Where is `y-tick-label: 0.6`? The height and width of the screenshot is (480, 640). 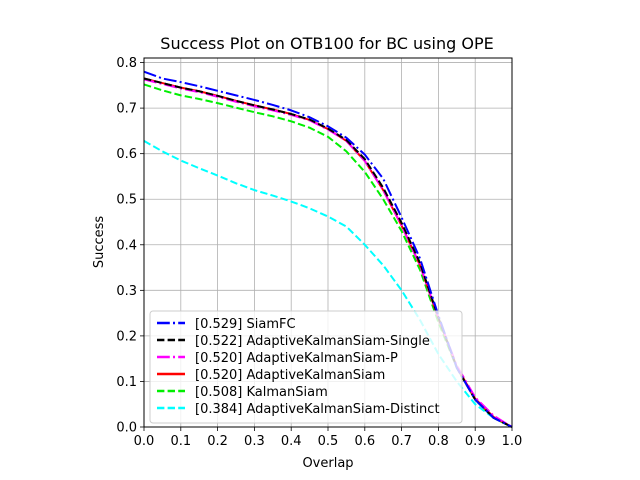 y-tick-label: 0.6 is located at coordinates (126, 154).